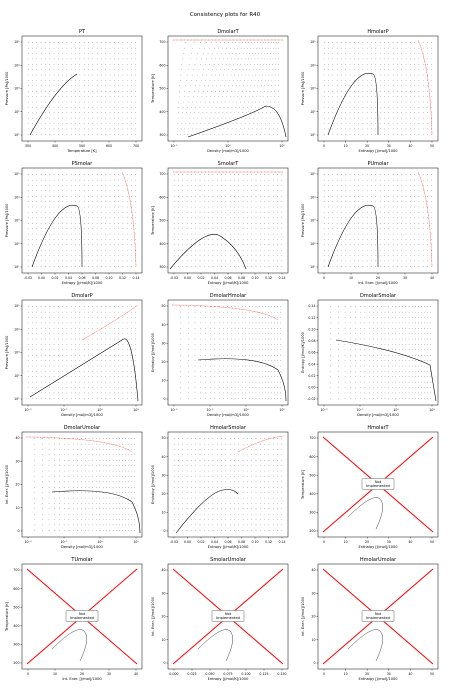  Describe the element at coordinates (17, 485) in the screenshot. I see `y-tick-label: 20` at that location.